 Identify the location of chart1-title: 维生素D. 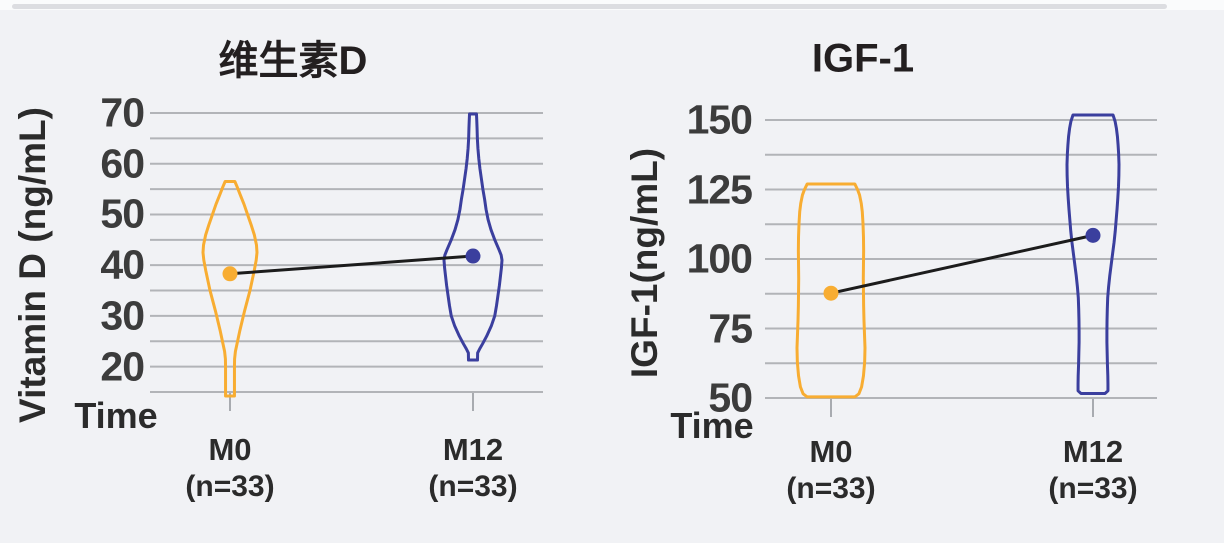
(293, 61).